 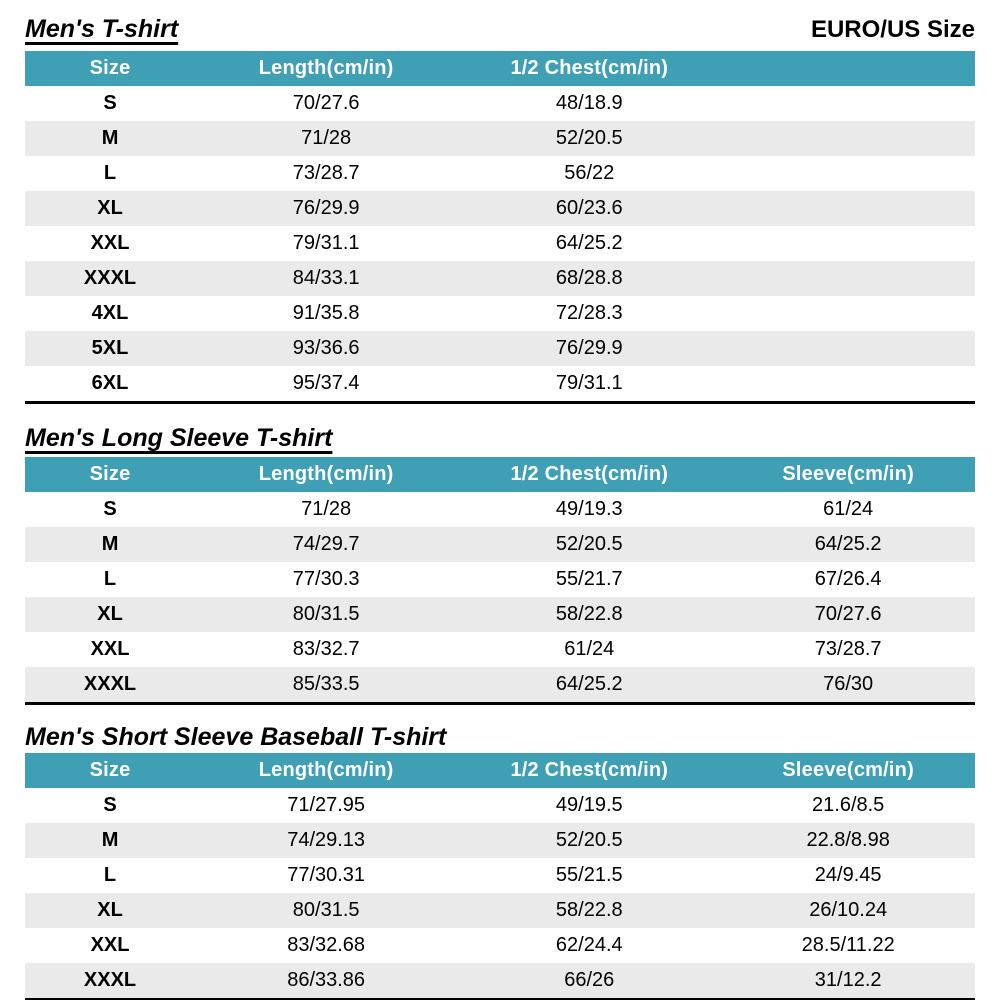 What do you see at coordinates (589, 509) in the screenshot?
I see `measurement-cell: 49/19.3` at bounding box center [589, 509].